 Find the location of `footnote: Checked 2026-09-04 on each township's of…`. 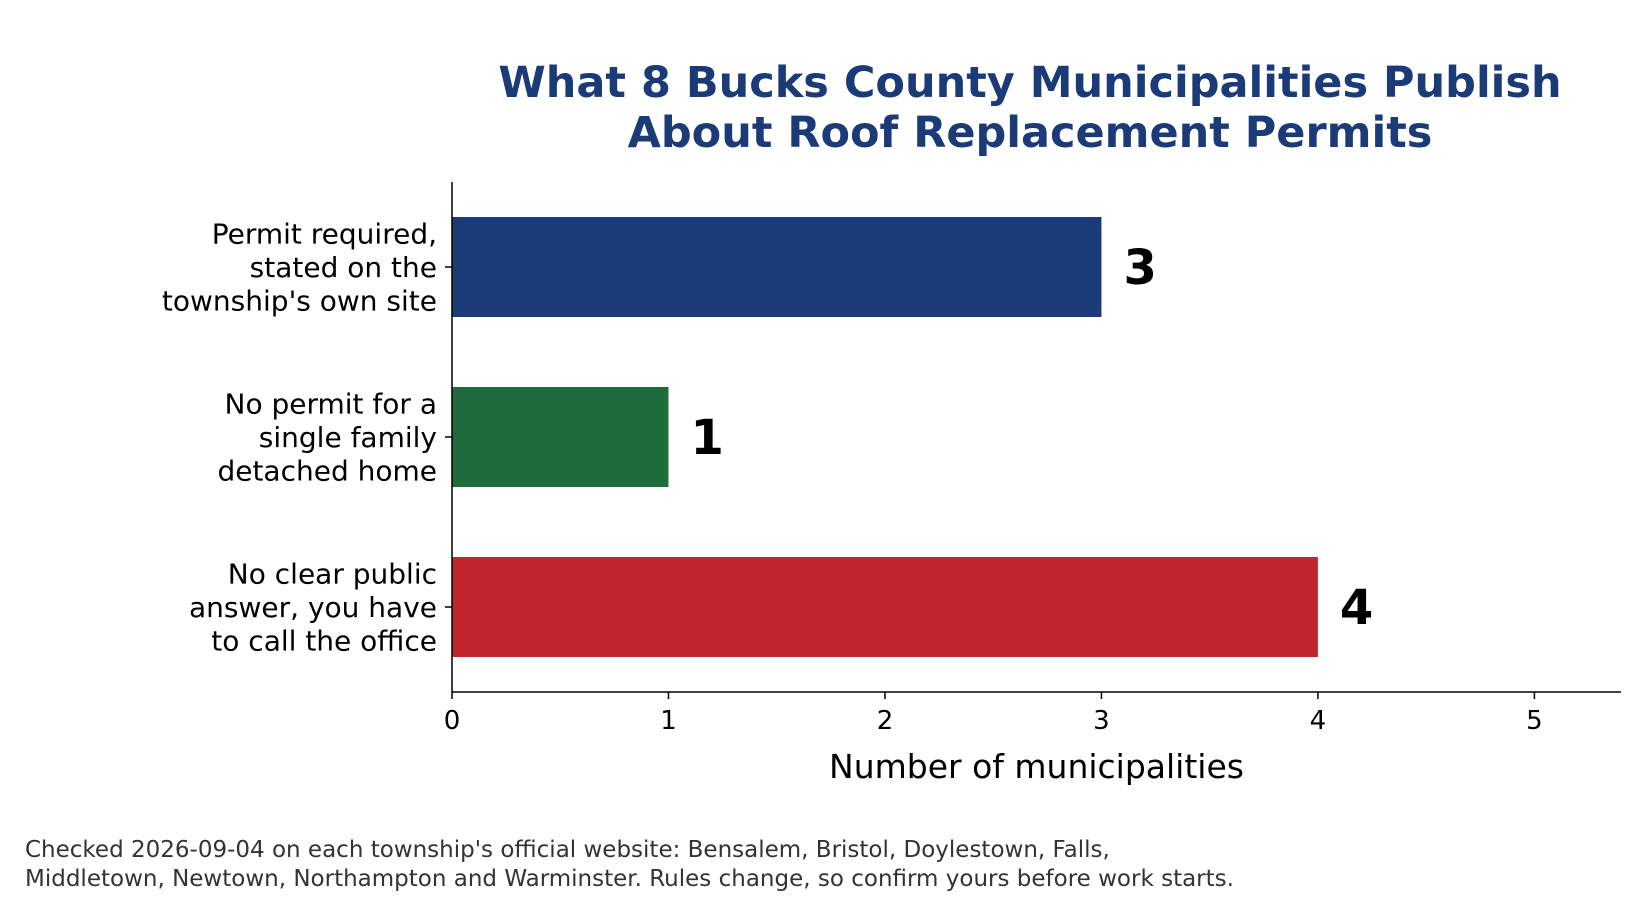

footnote: Checked 2026-09-04 on each township's of… is located at coordinates (775, 865).